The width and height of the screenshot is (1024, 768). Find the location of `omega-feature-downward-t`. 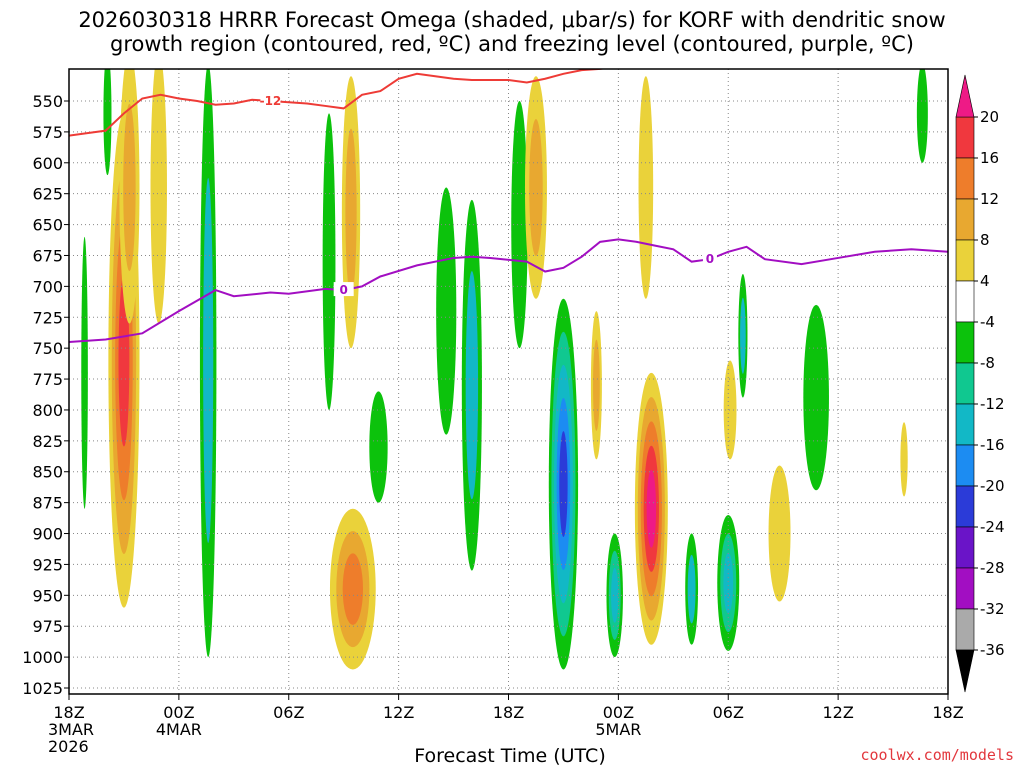

omega-feature-downward-t is located at coordinates (816, 397).